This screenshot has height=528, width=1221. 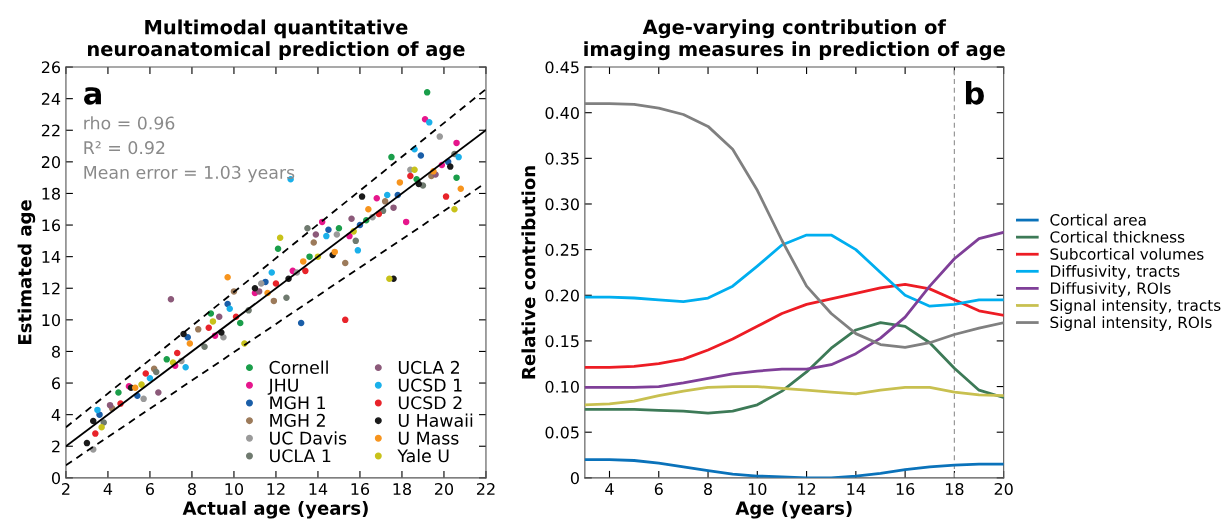 What do you see at coordinates (50, 130) in the screenshot?
I see `y-tick-label: 22` at bounding box center [50, 130].